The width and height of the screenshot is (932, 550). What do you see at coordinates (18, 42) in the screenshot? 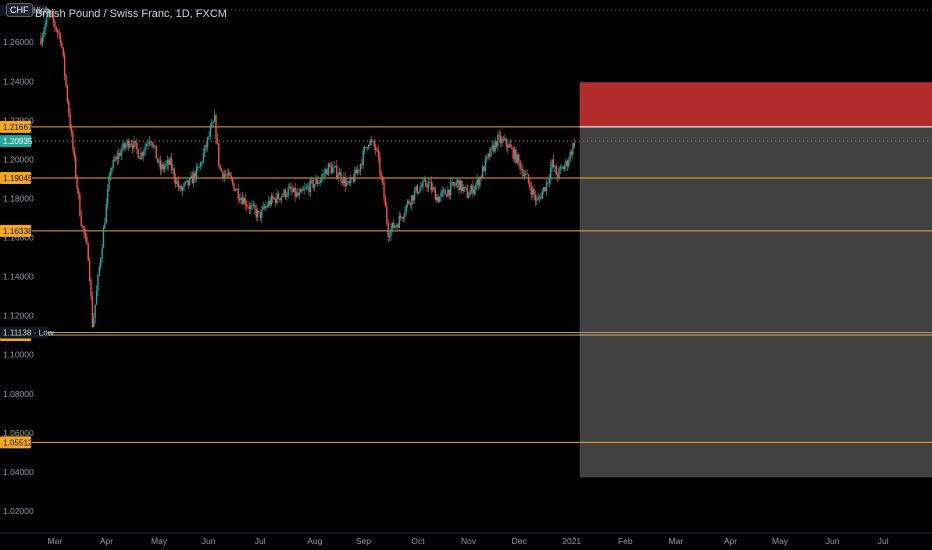
I see `y-tick-label: 1.26000` at bounding box center [18, 42].